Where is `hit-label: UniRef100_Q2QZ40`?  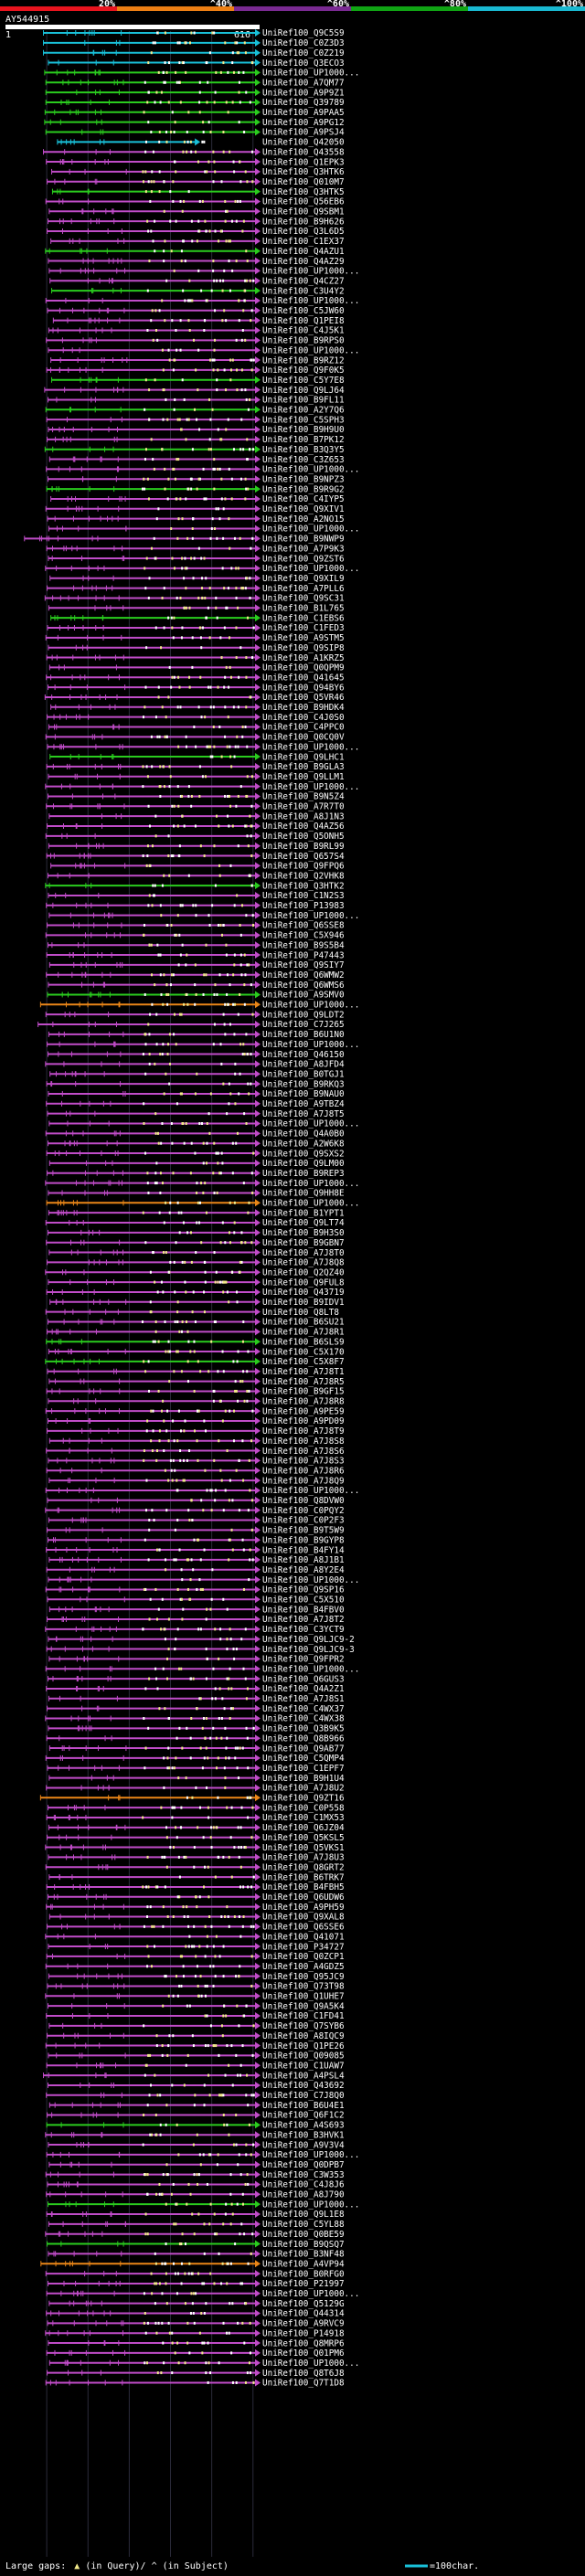
hit-label: UniRef100_Q2QZ40 is located at coordinates (303, 1272).